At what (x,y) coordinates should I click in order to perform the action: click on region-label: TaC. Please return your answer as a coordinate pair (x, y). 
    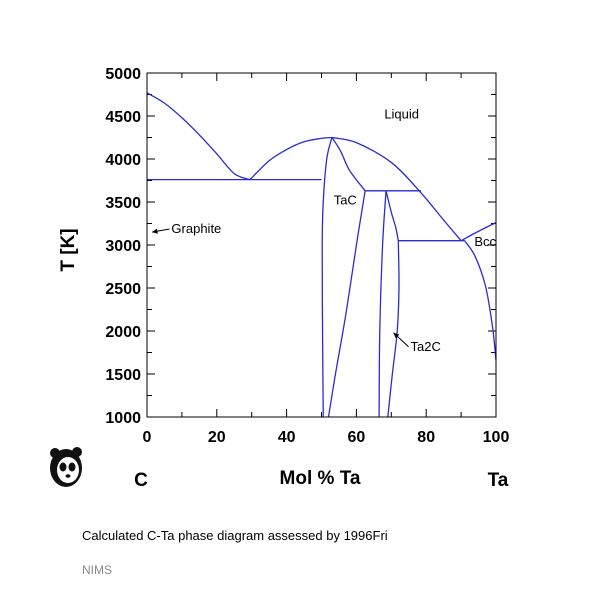
    Looking at the image, I should click on (345, 200).